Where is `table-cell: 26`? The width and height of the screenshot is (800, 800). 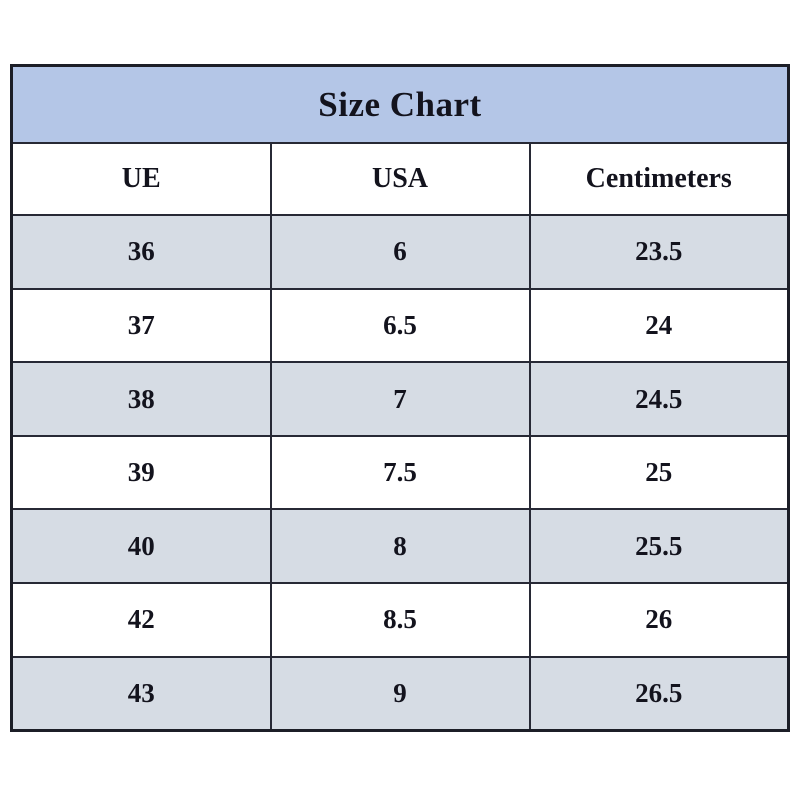 table-cell: 26 is located at coordinates (659, 620).